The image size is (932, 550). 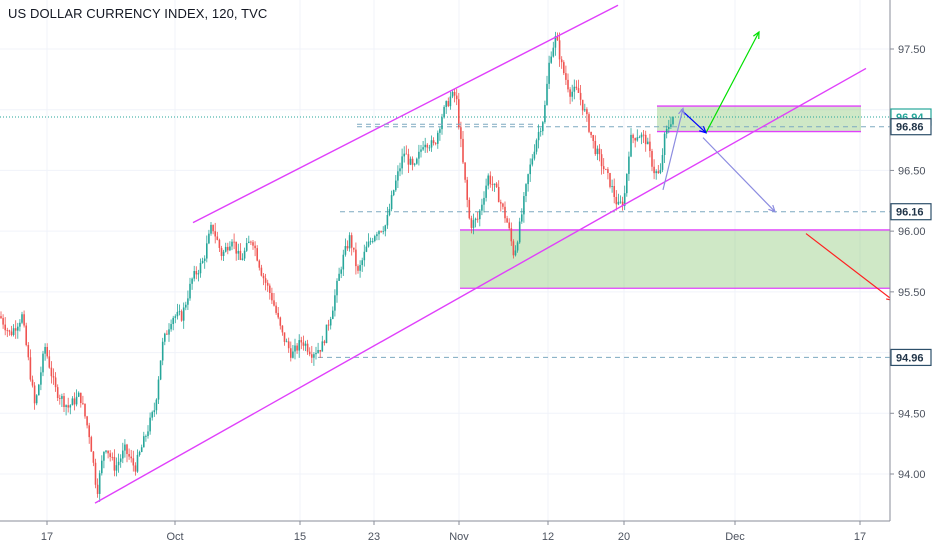 I want to click on price-tag: 96.16, so click(x=911, y=212).